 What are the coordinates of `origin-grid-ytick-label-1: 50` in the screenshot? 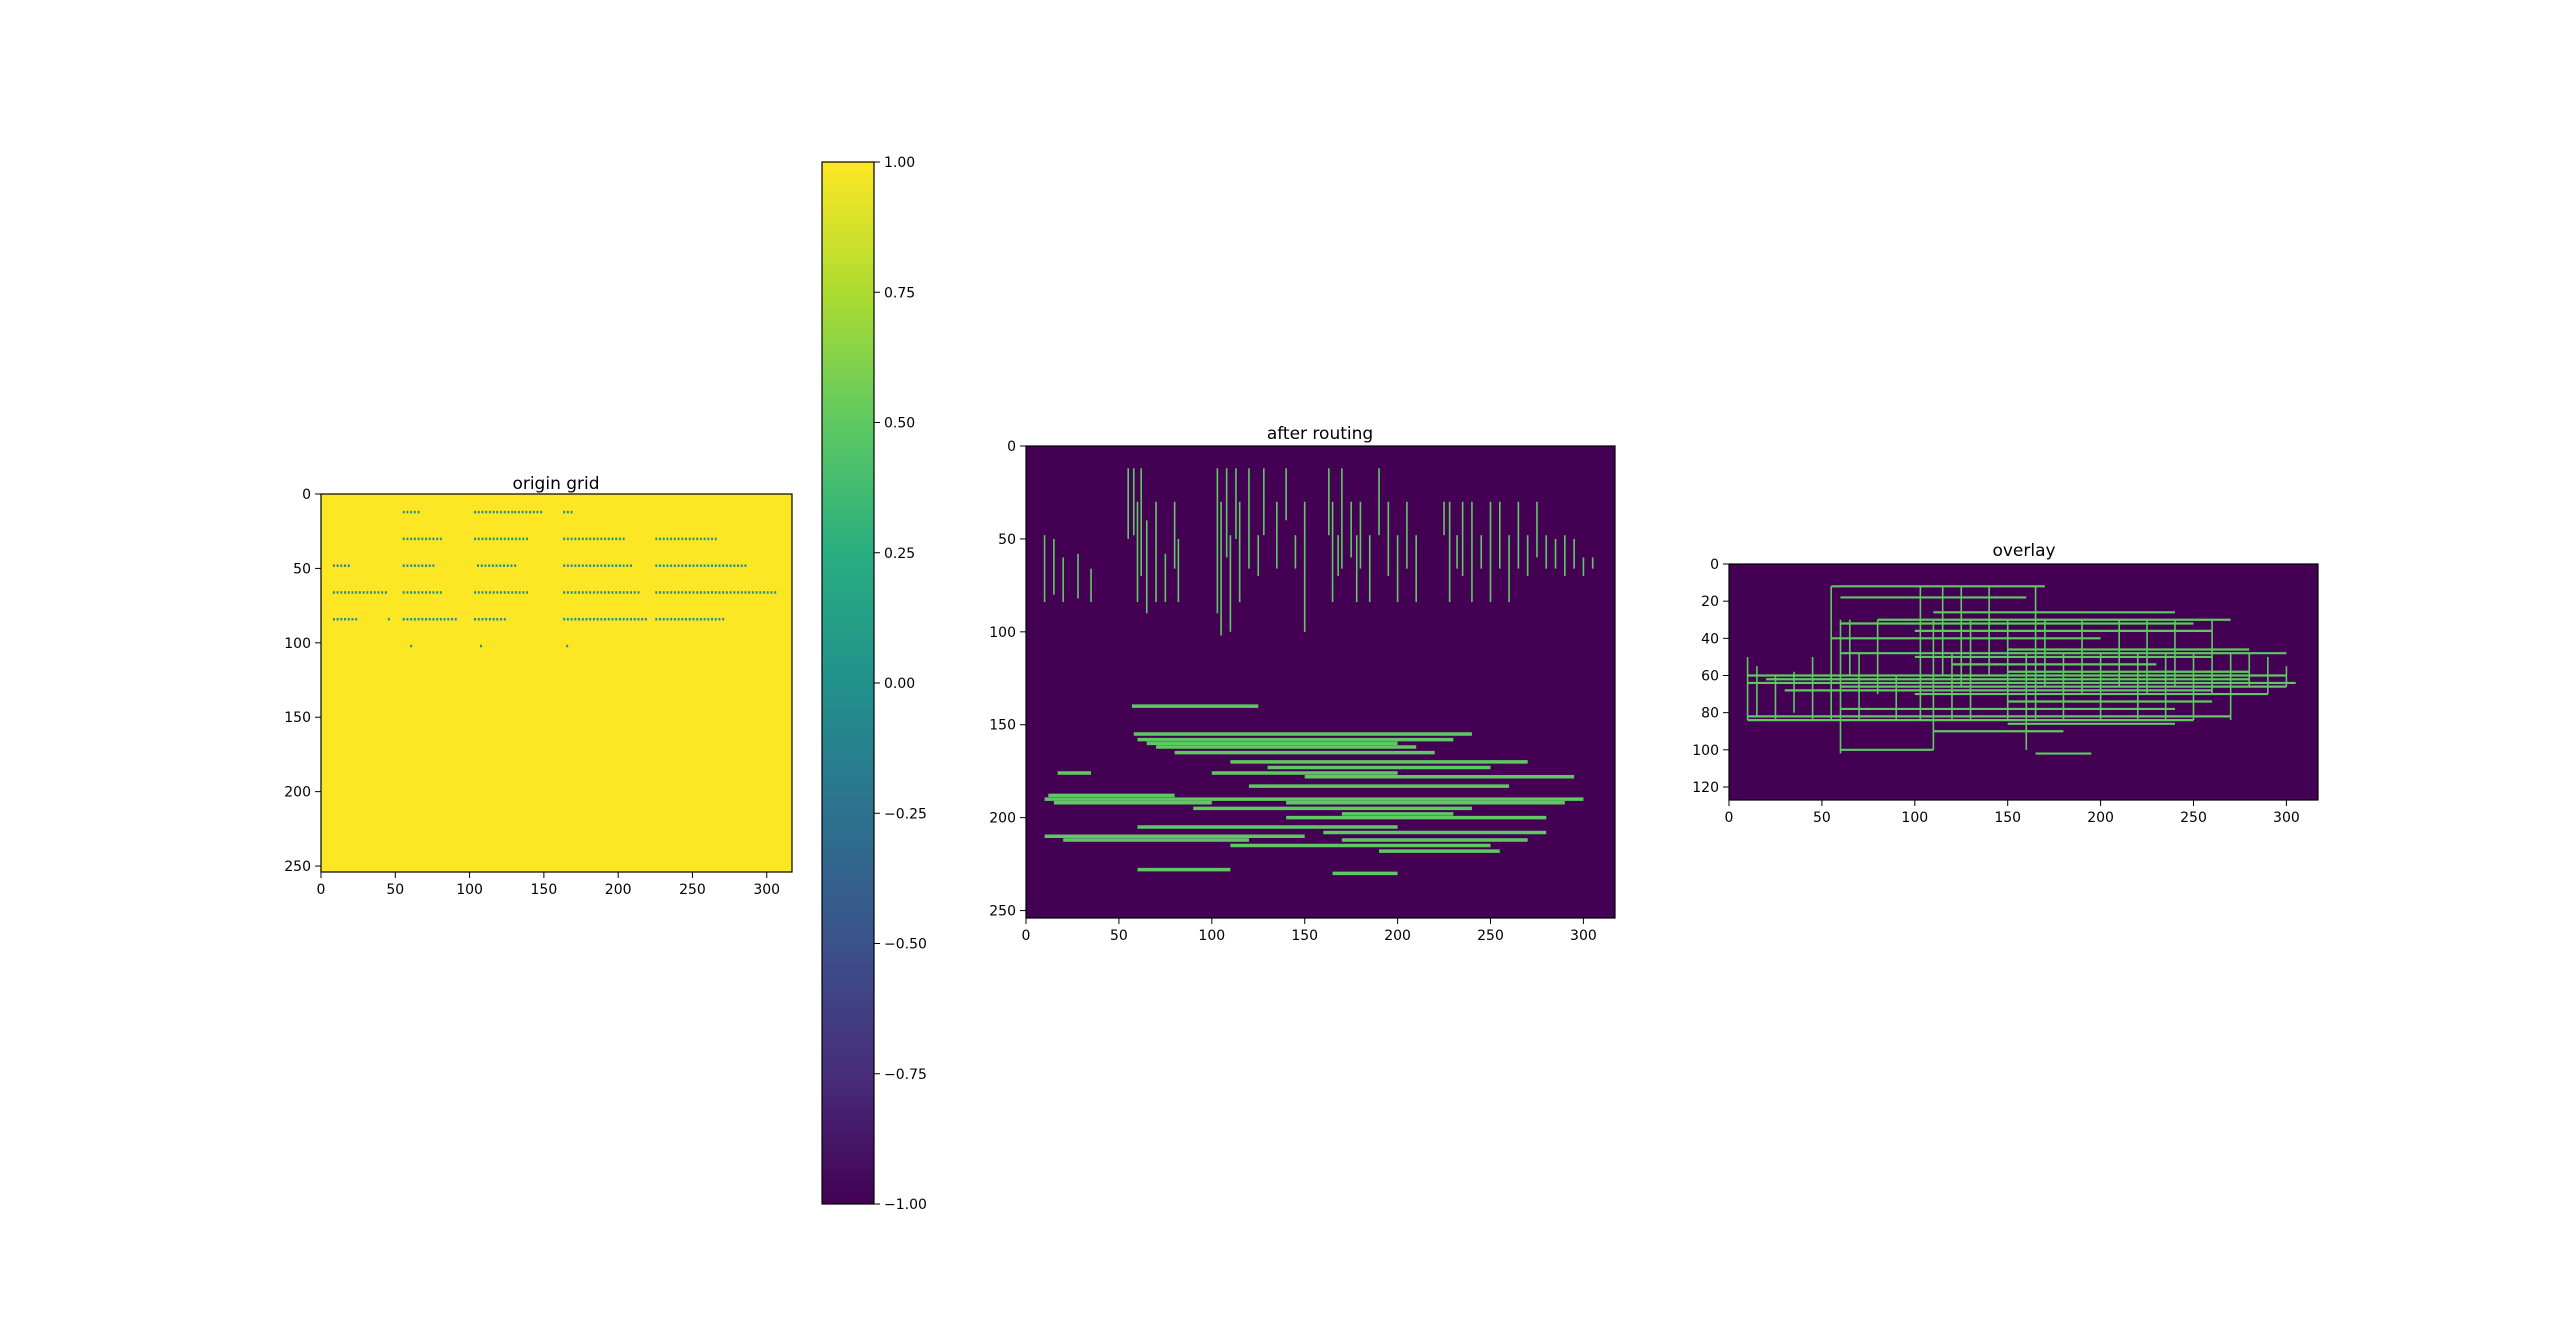 It's located at (302, 569).